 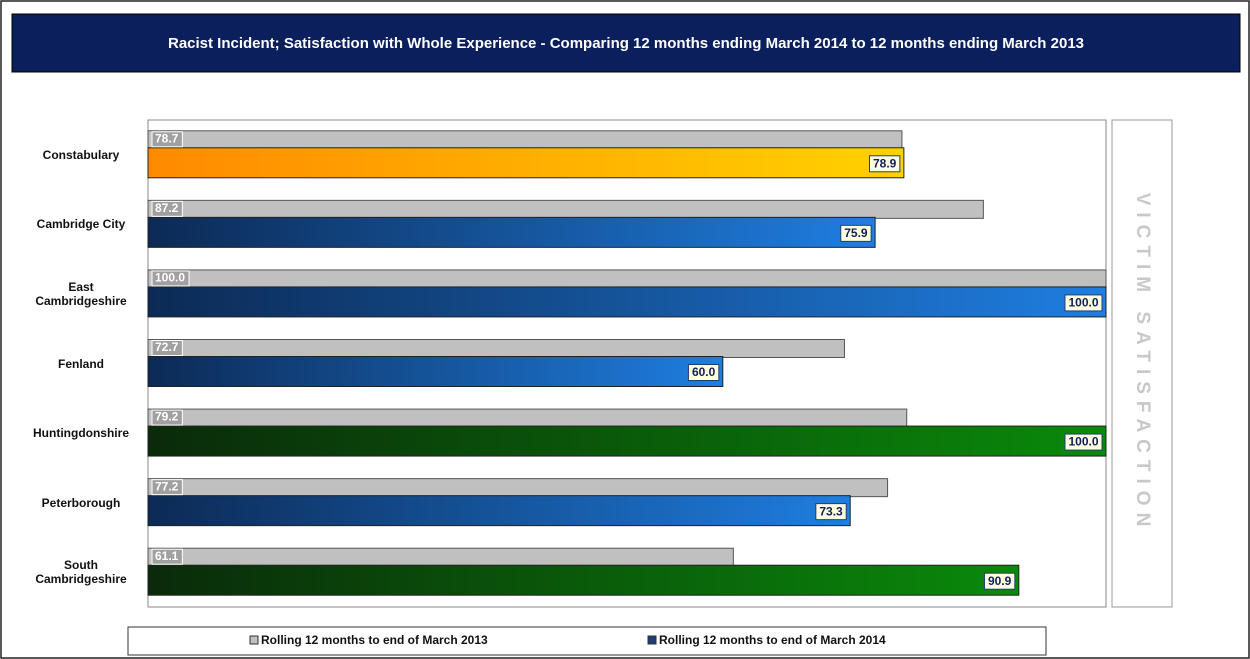 I want to click on value-label: 61.1, so click(x=167, y=556).